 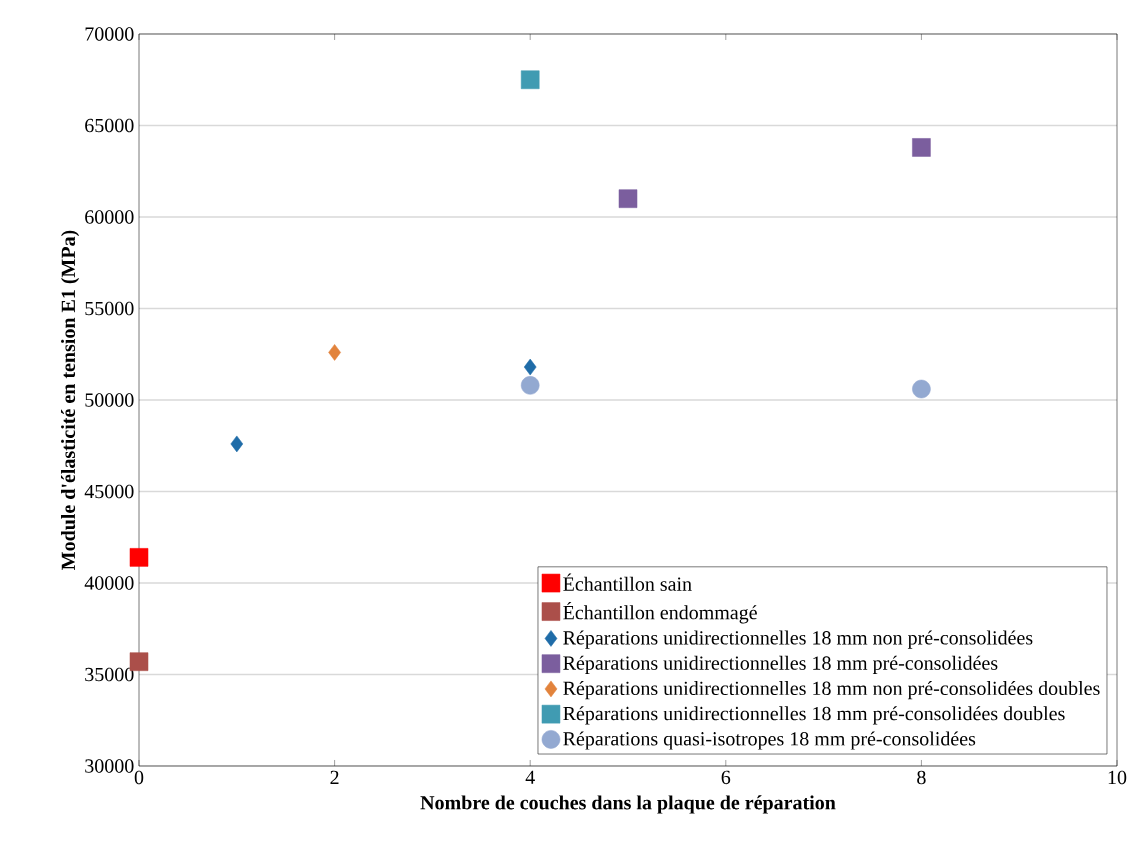 What do you see at coordinates (780, 664) in the screenshot?
I see `legend-label: Réparations unidirectionnelles 18 mm pré-consolidées` at bounding box center [780, 664].